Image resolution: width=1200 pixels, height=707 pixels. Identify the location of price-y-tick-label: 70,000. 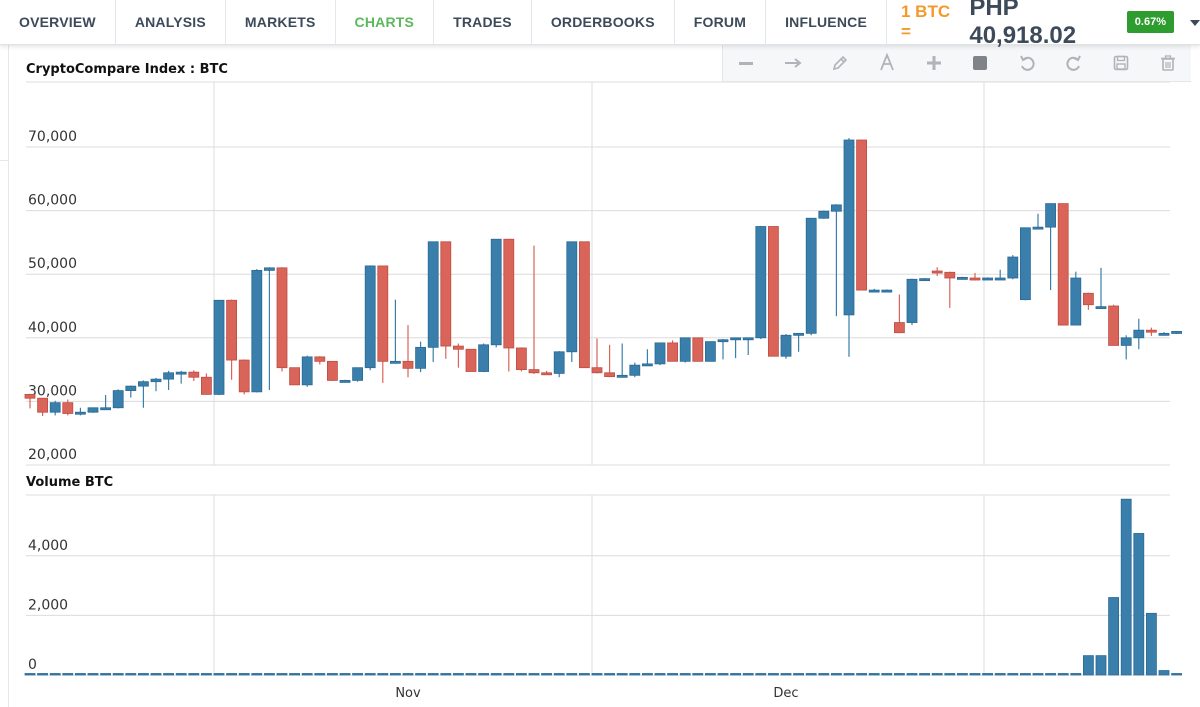
(52, 137).